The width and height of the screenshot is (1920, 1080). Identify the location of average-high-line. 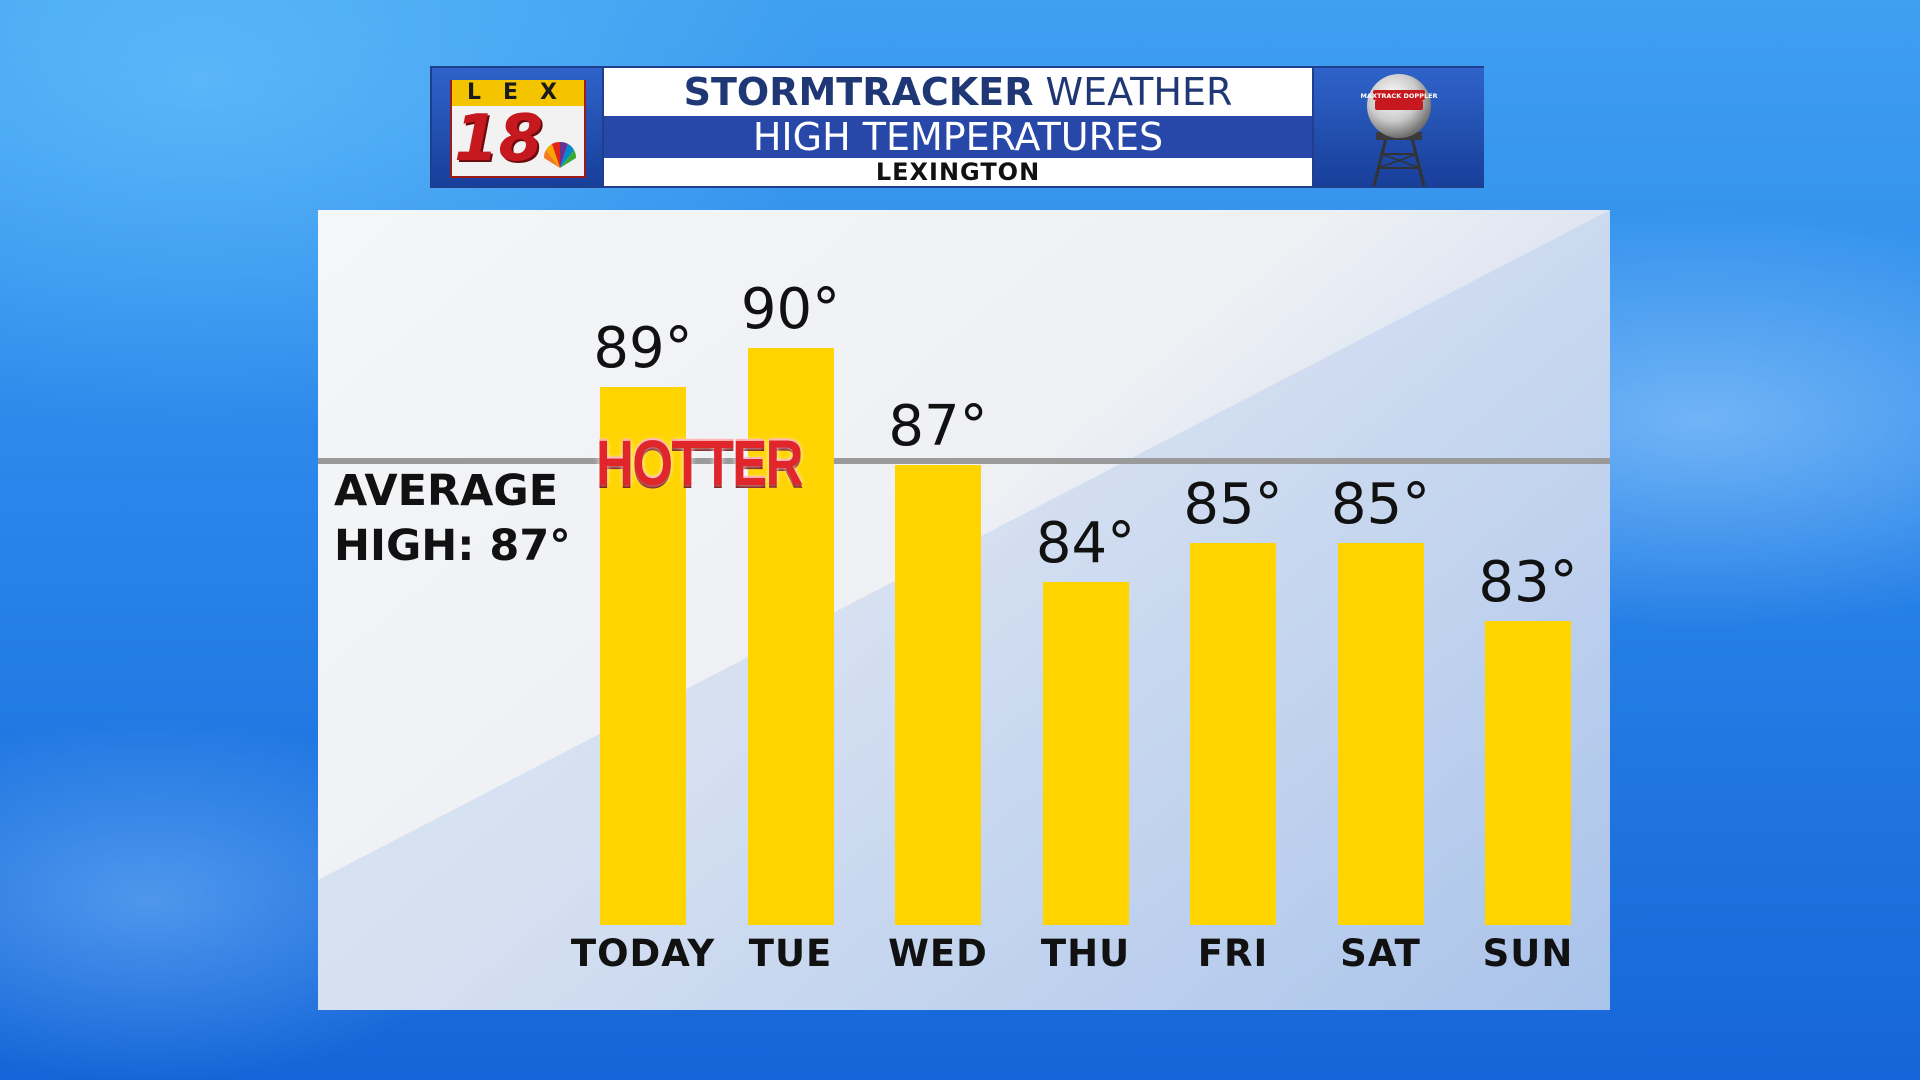
(964, 461).